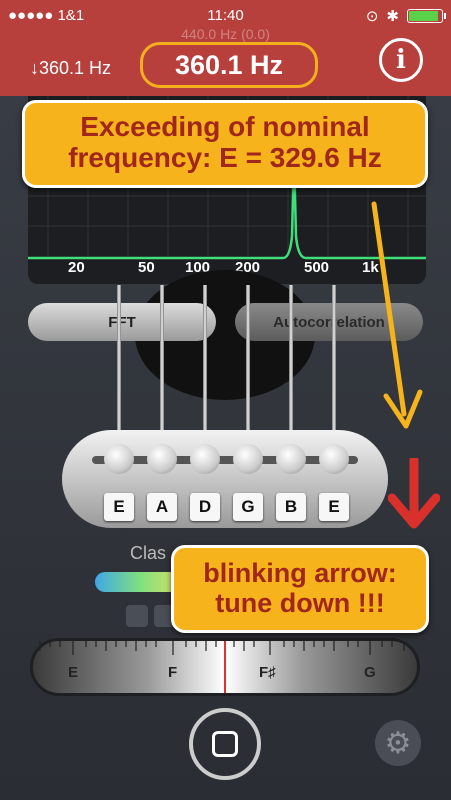 The height and width of the screenshot is (800, 451). Describe the element at coordinates (370, 672) in the screenshot. I see `scale-label-g: G` at that location.